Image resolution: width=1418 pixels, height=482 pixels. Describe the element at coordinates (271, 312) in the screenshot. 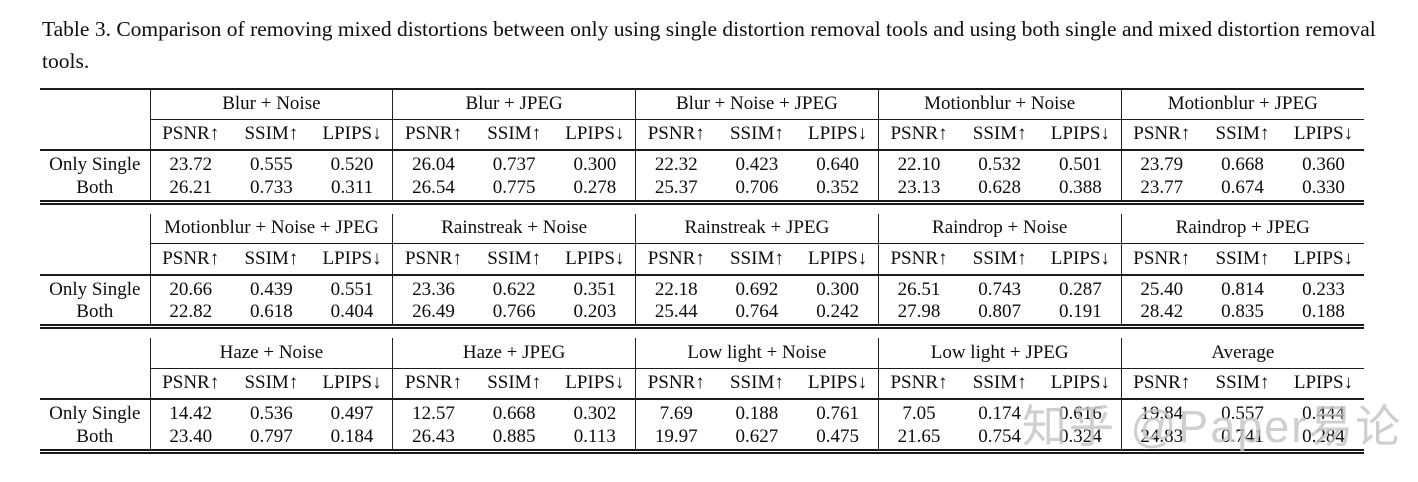

I see `data-cell: 0.618` at that location.